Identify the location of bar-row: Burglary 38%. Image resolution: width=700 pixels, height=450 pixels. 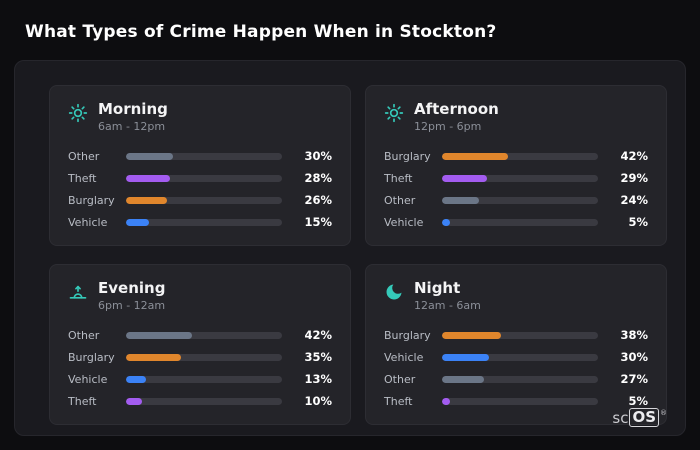
(516, 335).